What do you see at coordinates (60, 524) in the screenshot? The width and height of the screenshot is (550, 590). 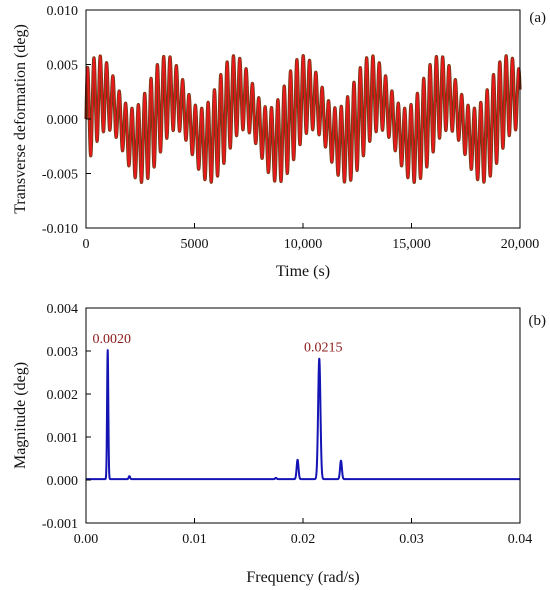 I see `panel-b-y-tick-label: -0.001` at bounding box center [60, 524].